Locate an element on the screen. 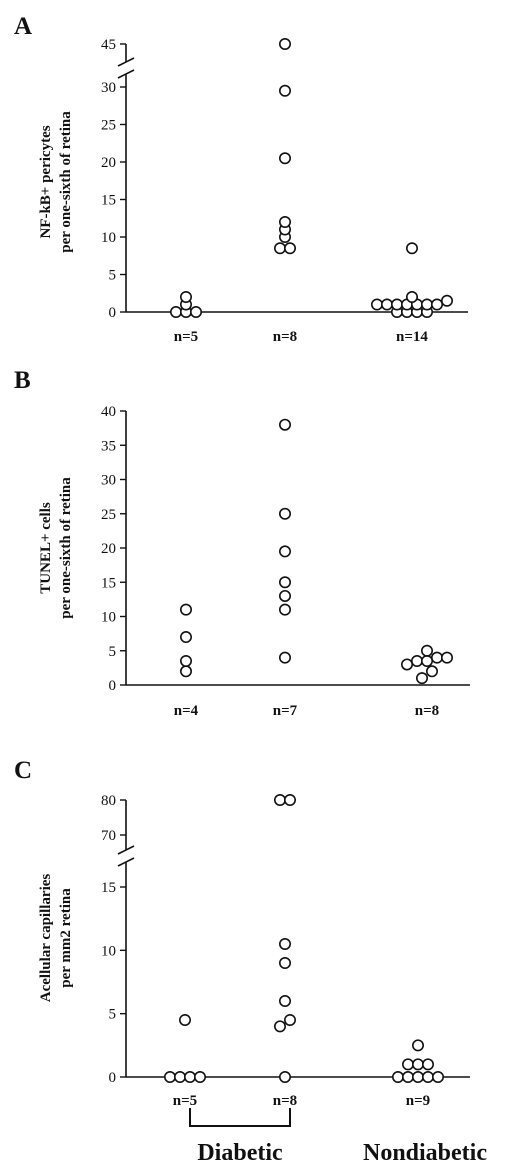  diabetic-label: Diabetic is located at coordinates (240, 1153).